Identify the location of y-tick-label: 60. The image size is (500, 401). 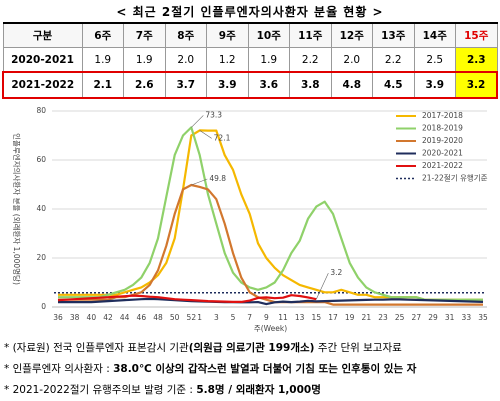
(41, 159).